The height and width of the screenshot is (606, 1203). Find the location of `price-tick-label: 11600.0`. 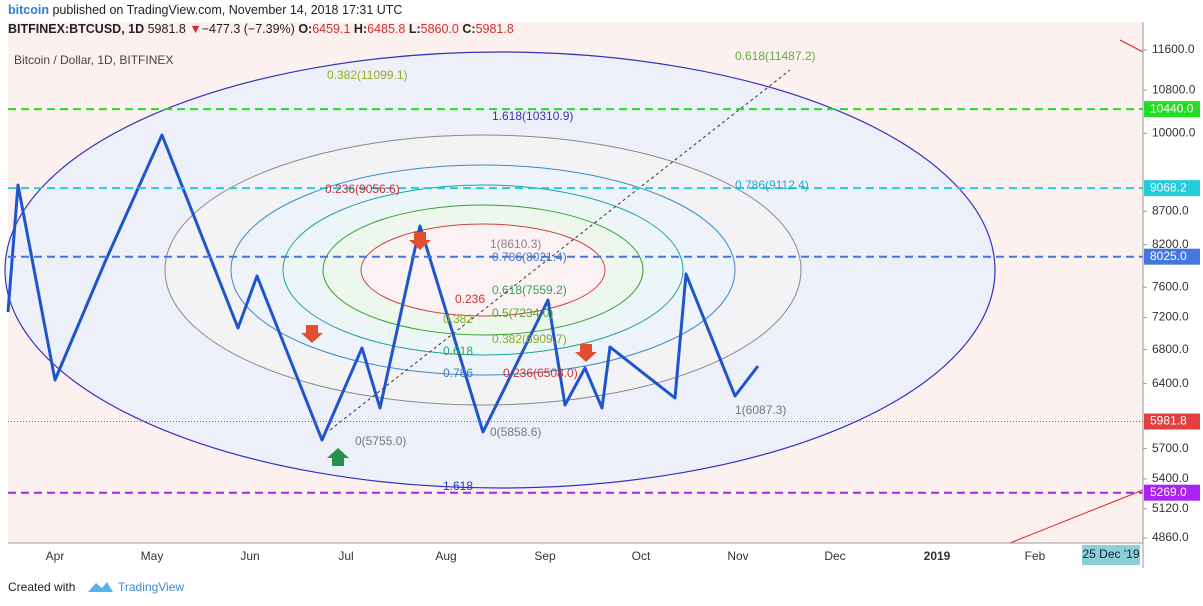

price-tick-label: 11600.0 is located at coordinates (1173, 49).